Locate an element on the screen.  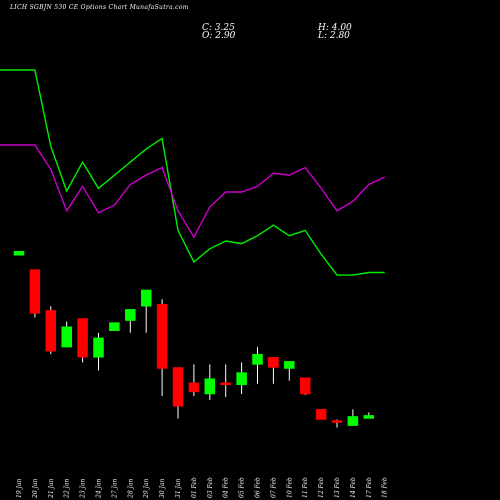
x-tick-label: 14 Feb is located at coordinates (353, 487).